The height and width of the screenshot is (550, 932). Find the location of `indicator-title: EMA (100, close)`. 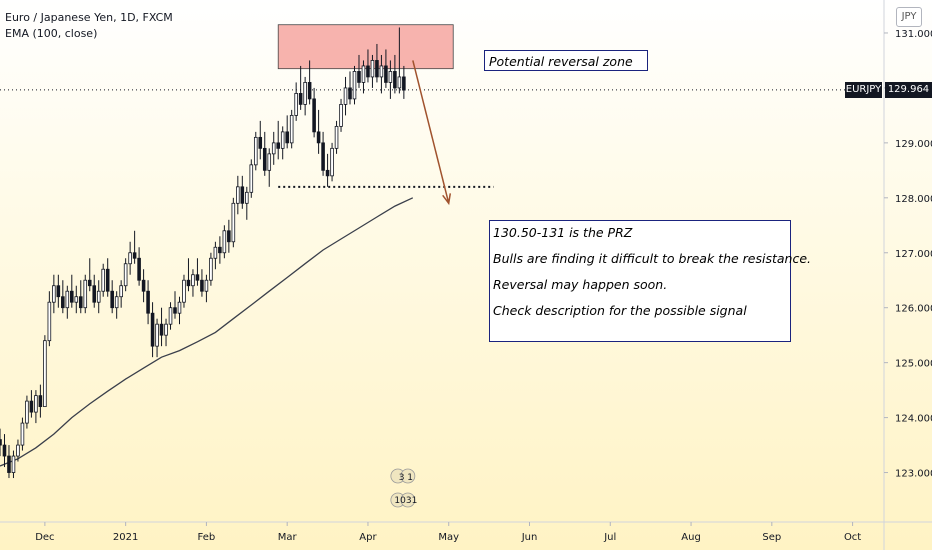

indicator-title: EMA (100, close) is located at coordinates (51, 33).